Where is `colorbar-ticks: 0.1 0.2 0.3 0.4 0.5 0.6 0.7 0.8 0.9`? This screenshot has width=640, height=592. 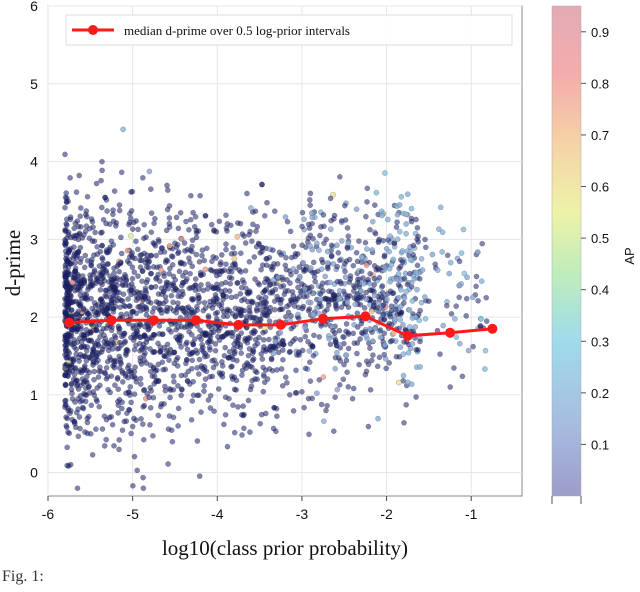 colorbar-ticks: 0.1 0.2 0.3 0.4 0.5 0.6 0.7 0.8 0.9 is located at coordinates (580, 264).